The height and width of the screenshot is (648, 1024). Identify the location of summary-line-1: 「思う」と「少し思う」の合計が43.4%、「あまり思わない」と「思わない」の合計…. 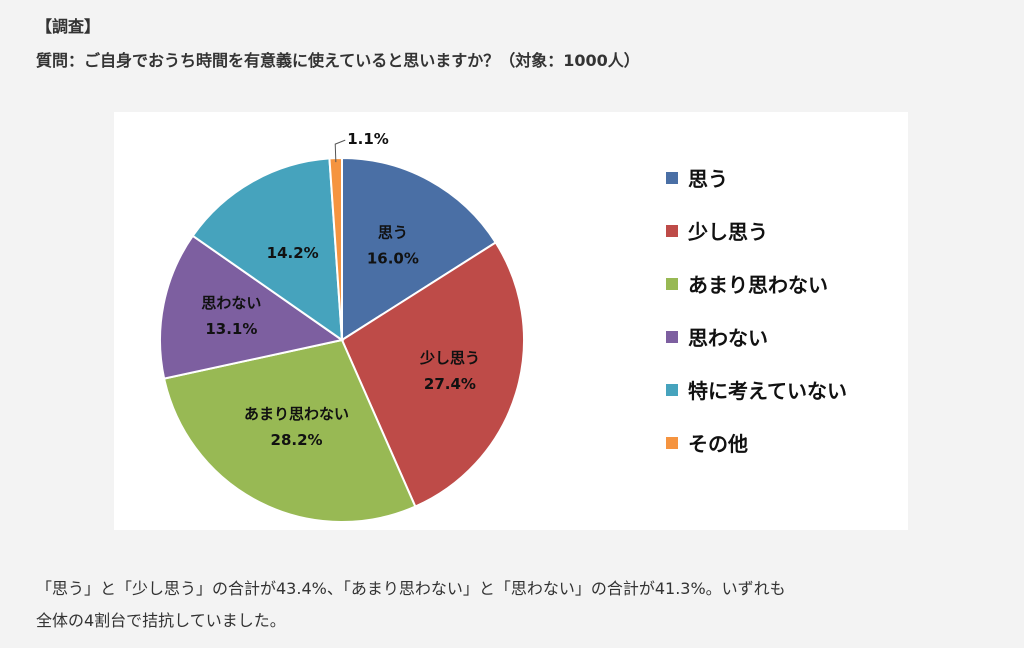
(411, 588).